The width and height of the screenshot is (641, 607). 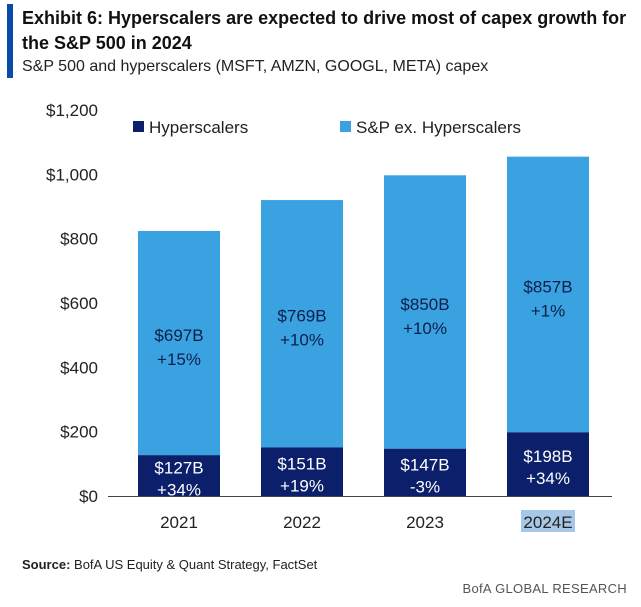 What do you see at coordinates (72, 174) in the screenshot?
I see `y-tick-label: $1,000` at bounding box center [72, 174].